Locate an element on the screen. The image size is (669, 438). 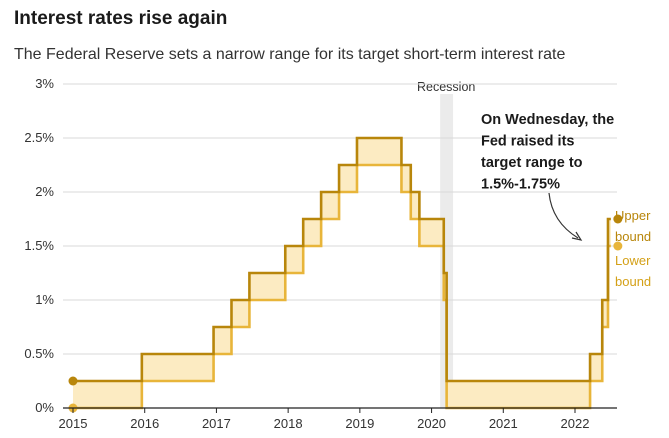
legend-lower-label: bound is located at coordinates (633, 281).